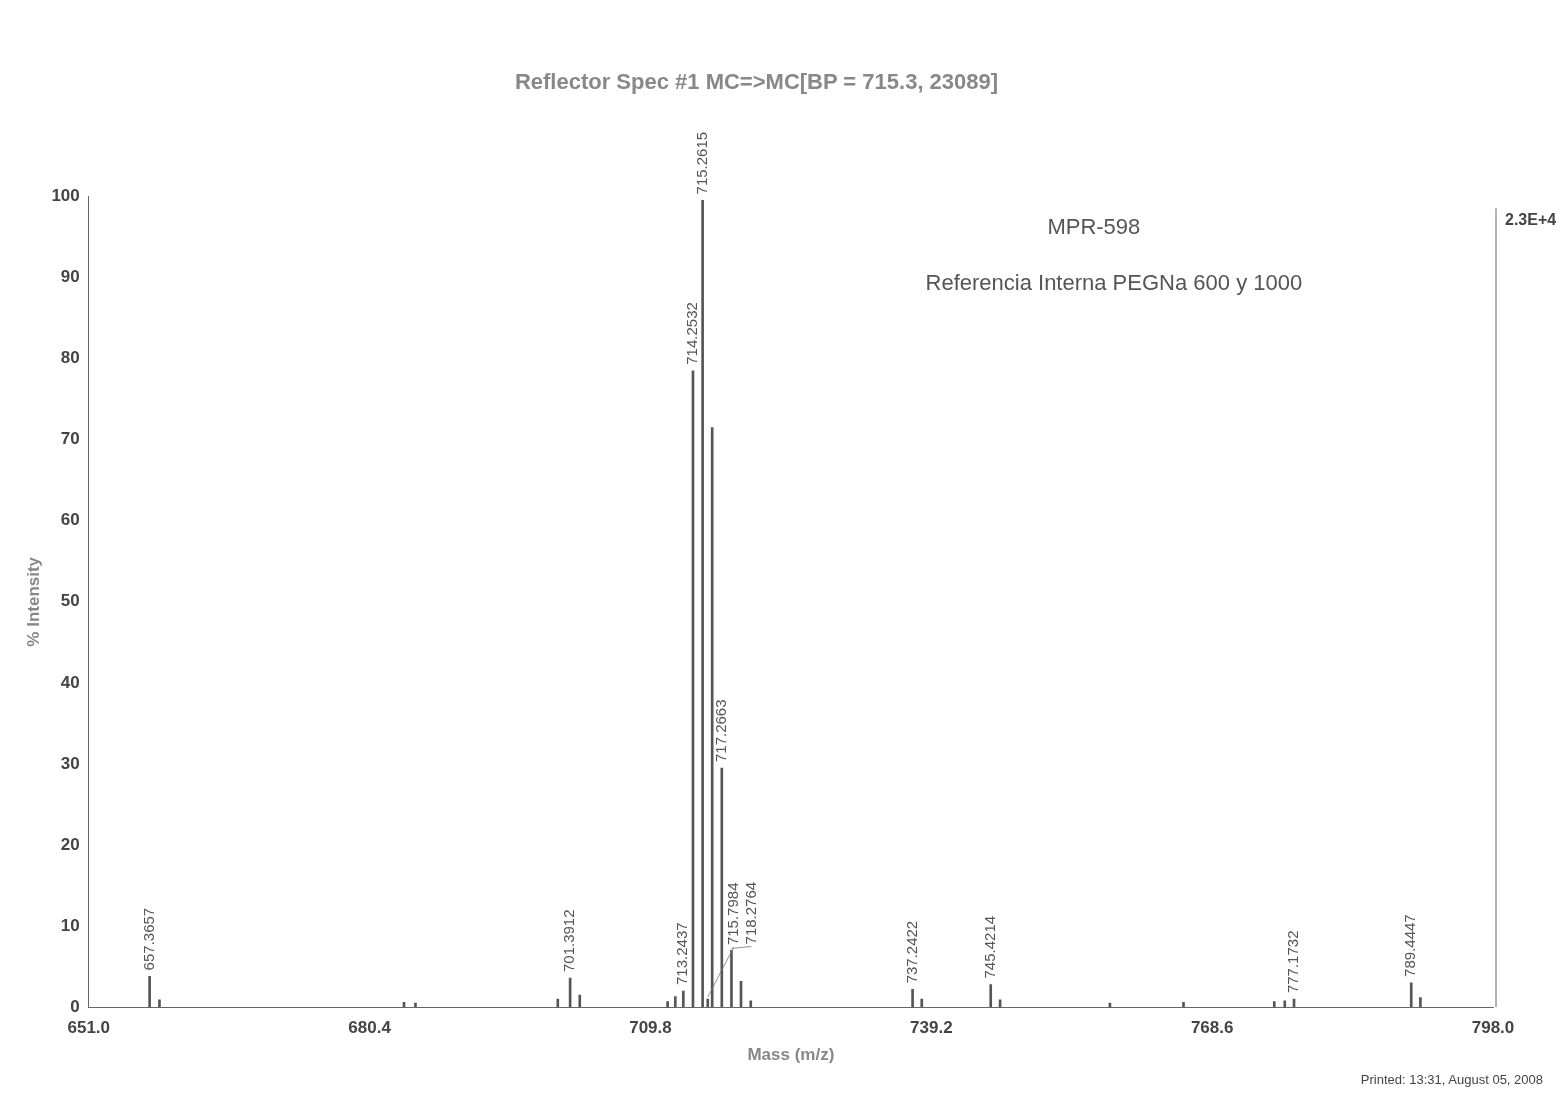 This screenshot has width=1563, height=1100. I want to click on annotation: 737.2422, so click(911, 952).